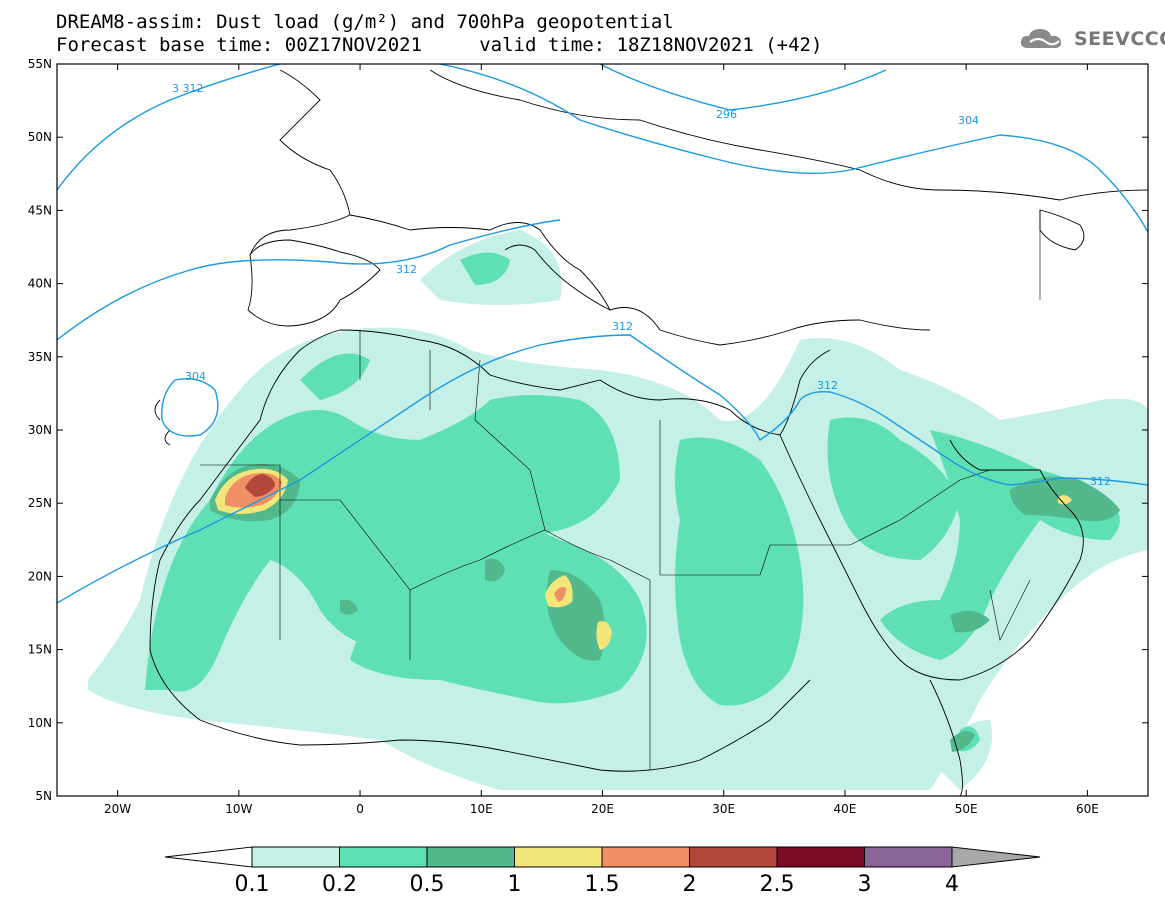 The image size is (1165, 907). Describe the element at coordinates (1041, 38) in the screenshot. I see `cloud-icon` at that location.